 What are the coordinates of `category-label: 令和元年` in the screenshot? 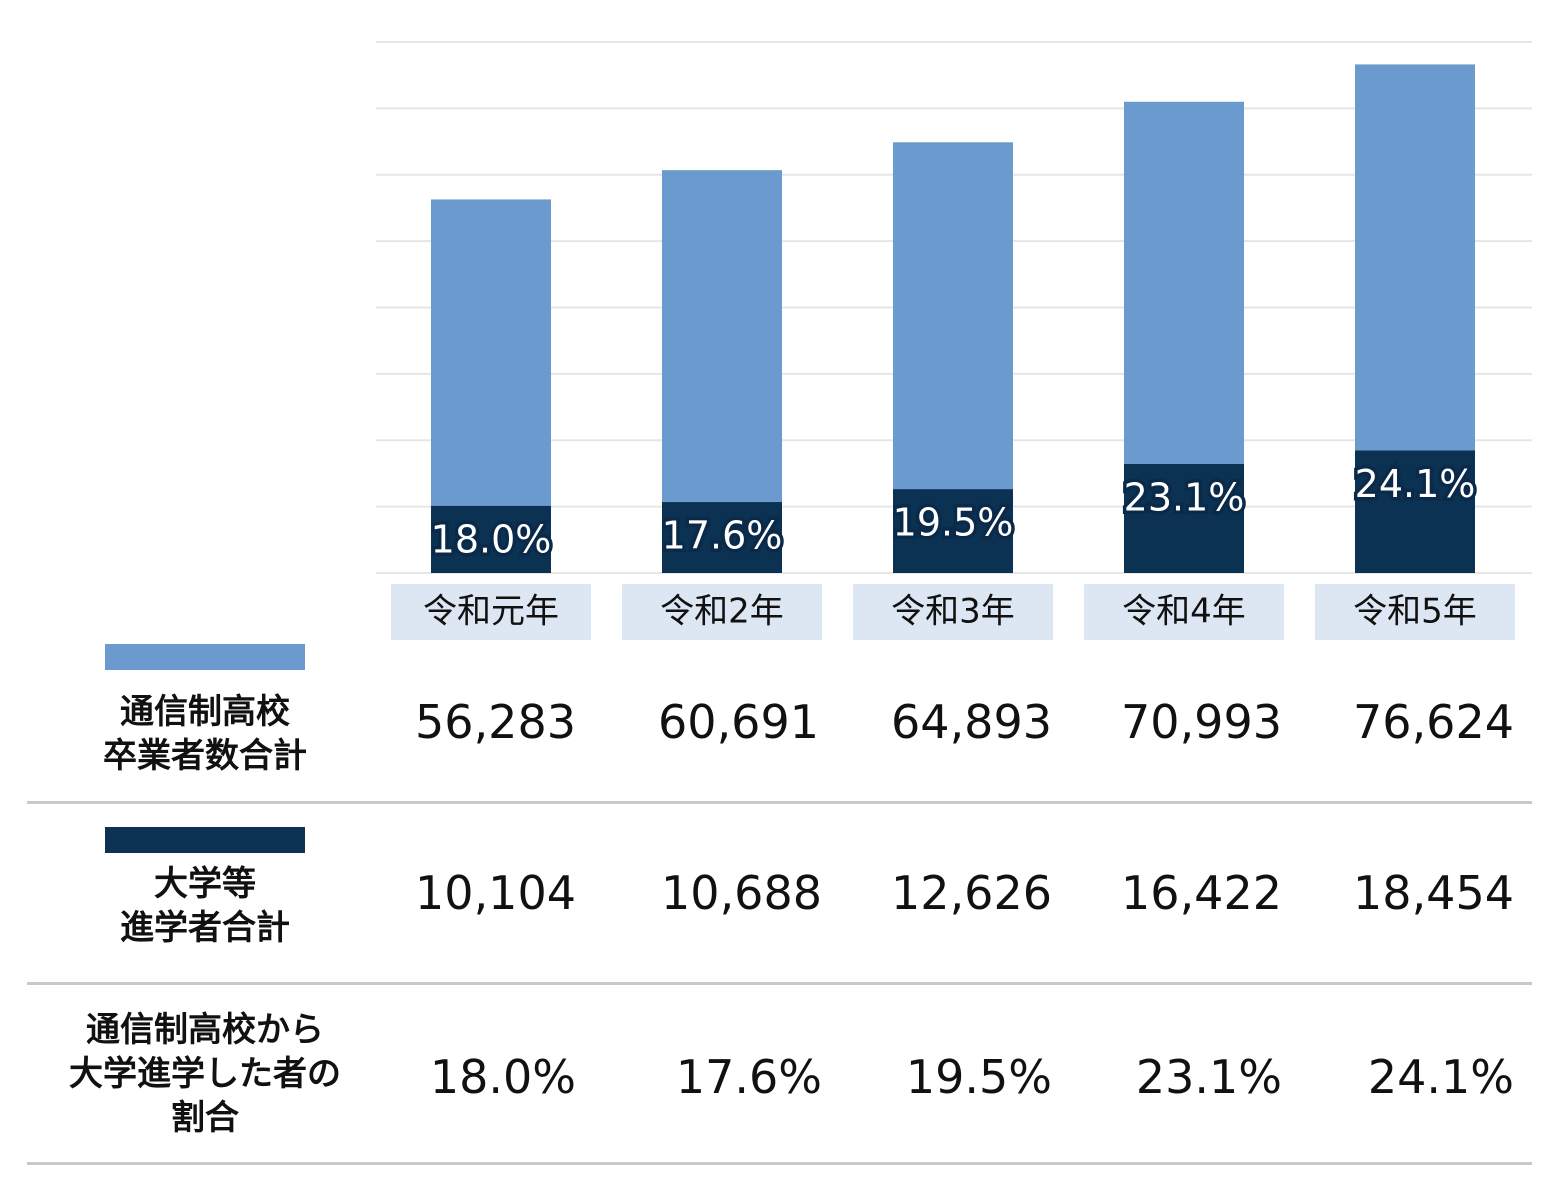 It's located at (491, 612).